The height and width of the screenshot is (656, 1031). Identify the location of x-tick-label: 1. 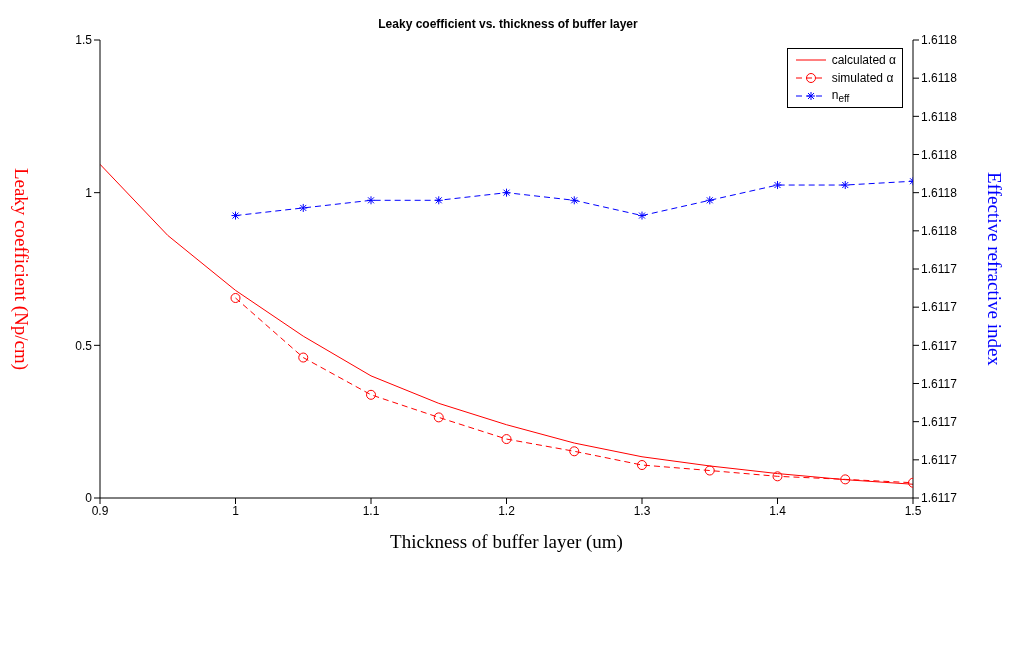
(236, 510).